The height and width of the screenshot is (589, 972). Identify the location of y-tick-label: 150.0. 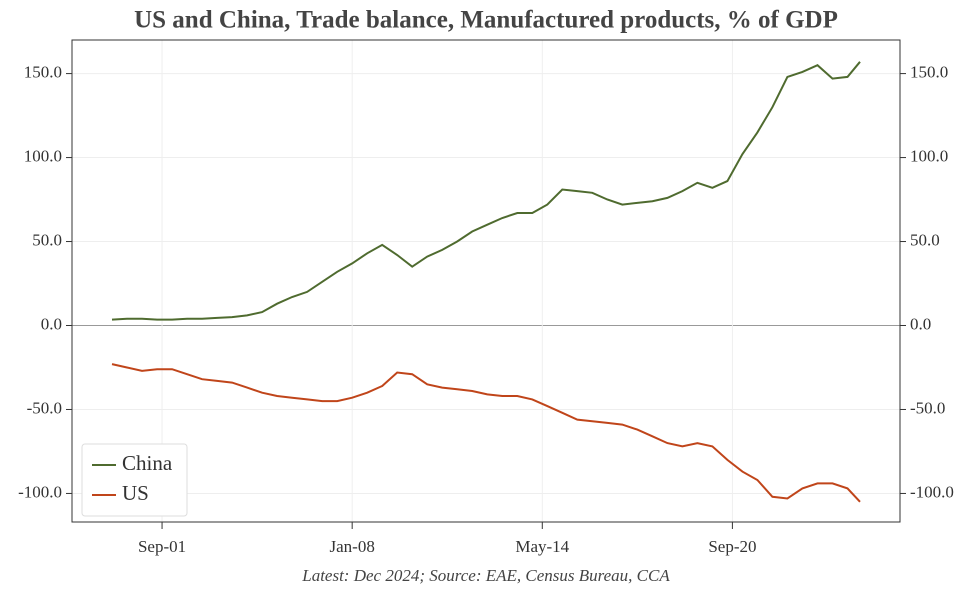
(43, 71).